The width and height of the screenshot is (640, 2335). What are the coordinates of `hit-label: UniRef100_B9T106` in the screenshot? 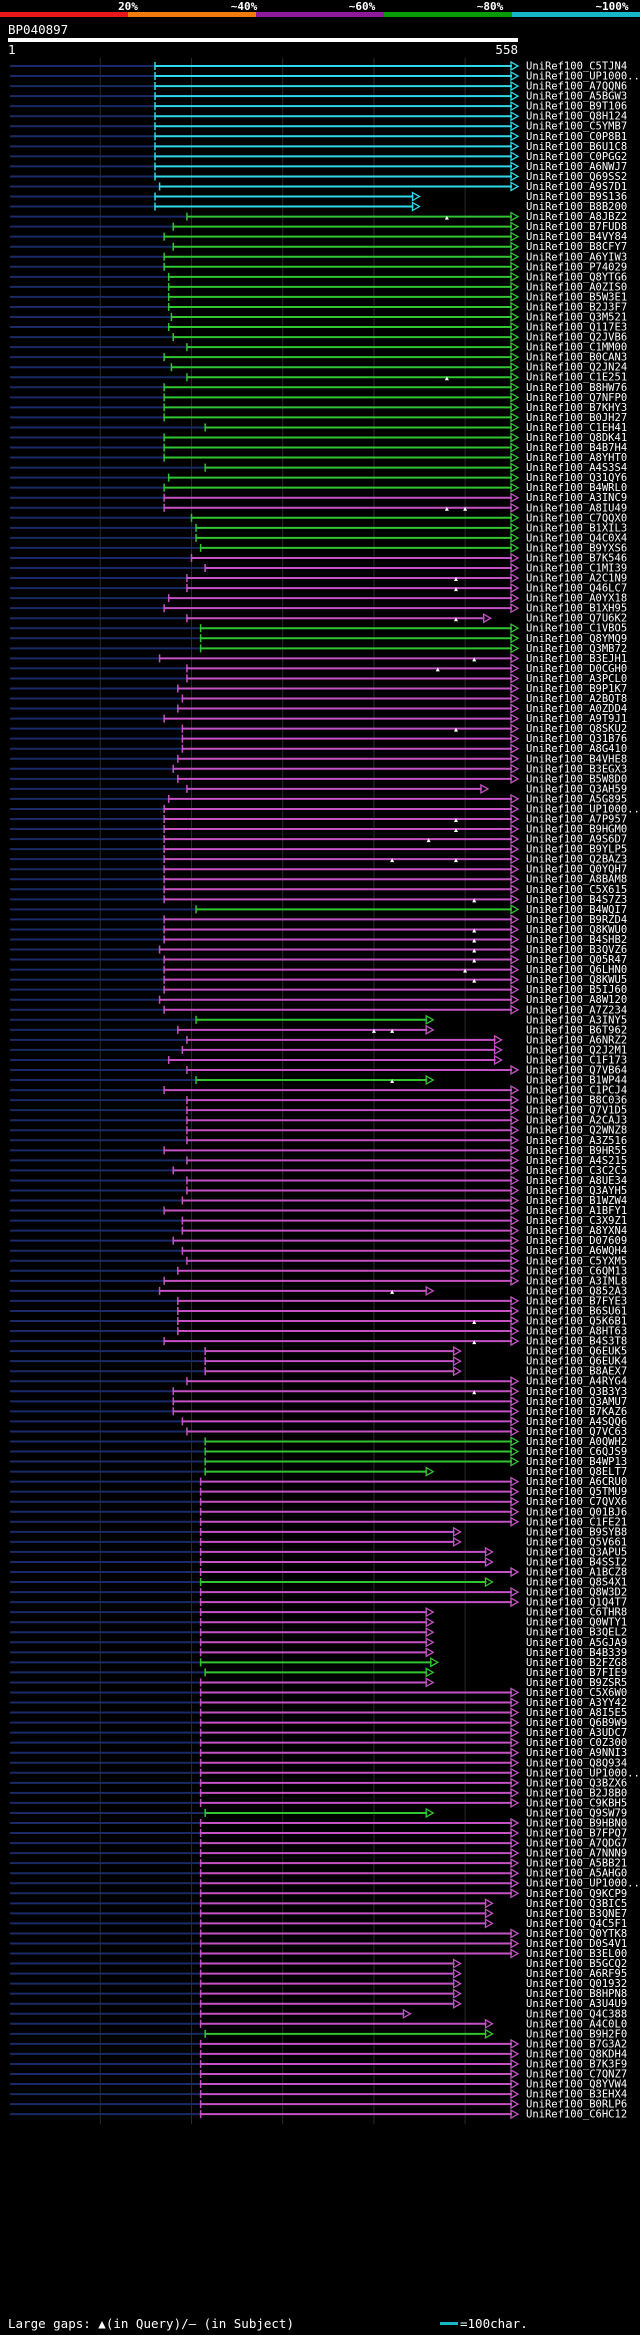 It's located at (576, 107).